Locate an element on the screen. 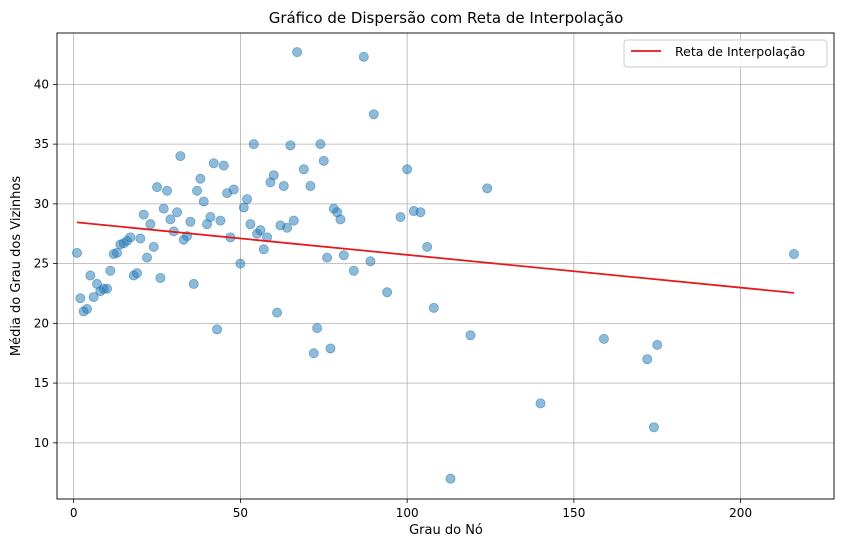 This screenshot has height=548, width=841. y-axis-label: Média do Grau dos Vizinhos is located at coordinates (16, 266).